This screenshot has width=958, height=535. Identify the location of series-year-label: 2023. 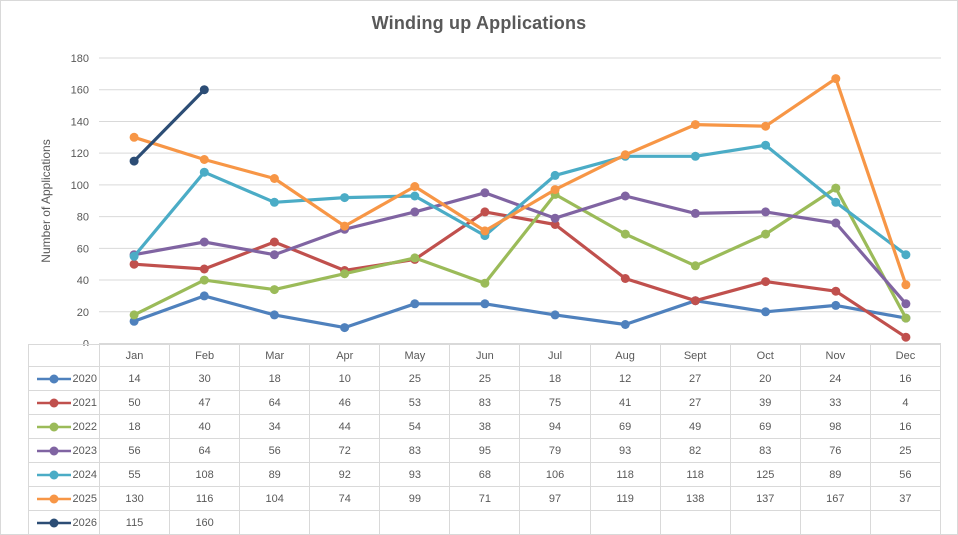
(84, 450).